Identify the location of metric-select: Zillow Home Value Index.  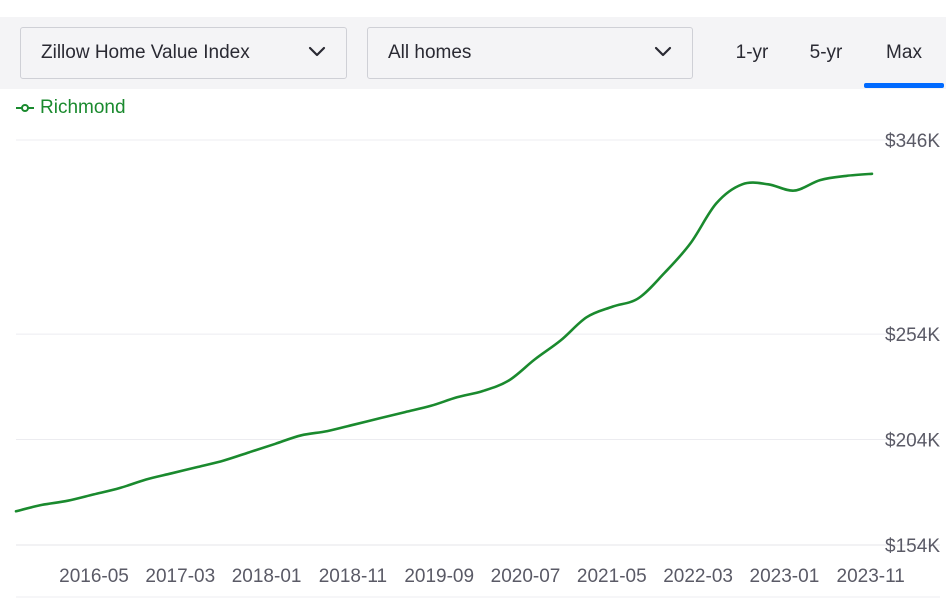
(183, 53).